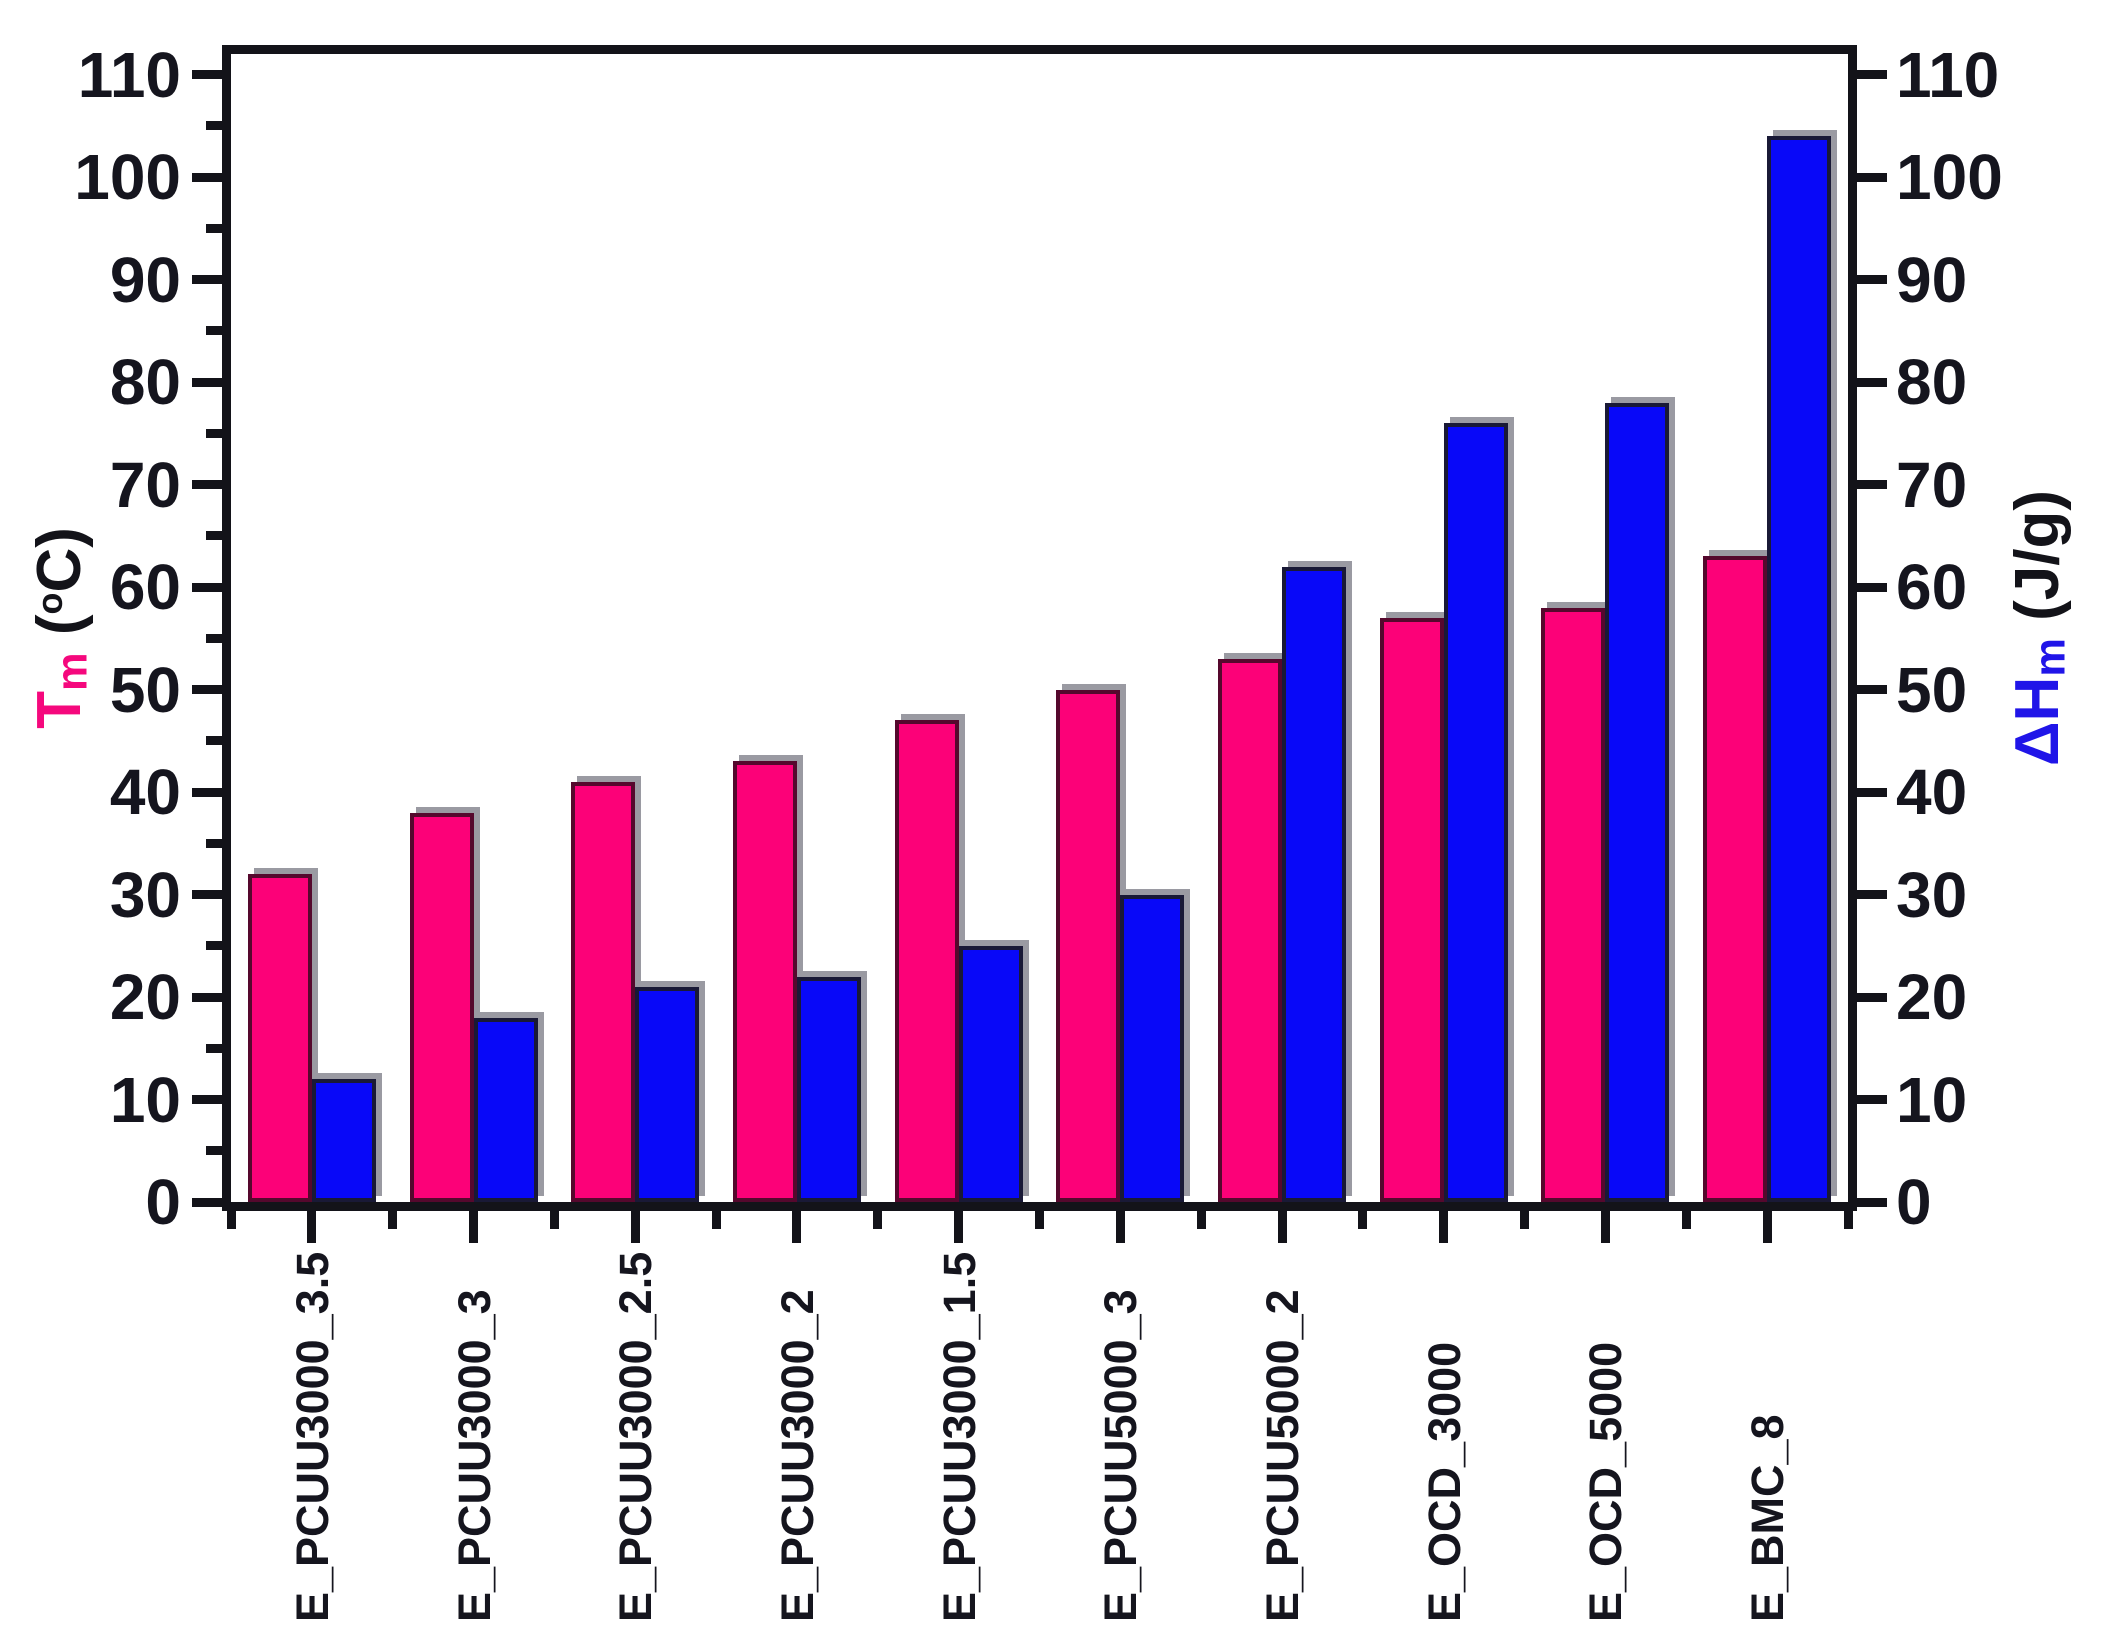  Describe the element at coordinates (1932, 997) in the screenshot. I see `y-tick-label-right: 20` at that location.